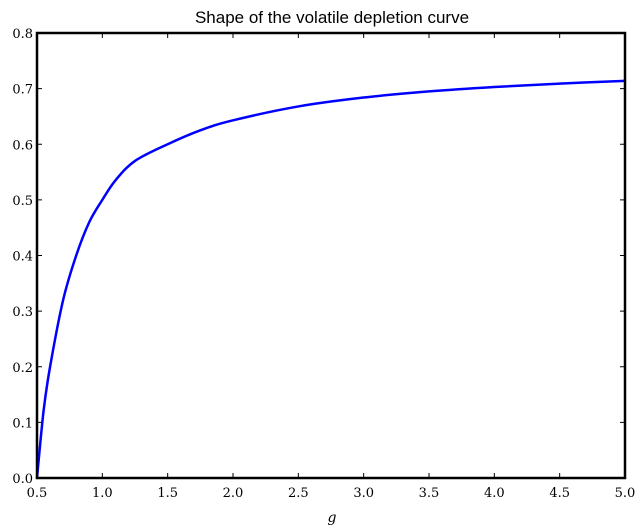 The width and height of the screenshot is (639, 527). I want to click on x-tick-label: 4.5, so click(559, 493).